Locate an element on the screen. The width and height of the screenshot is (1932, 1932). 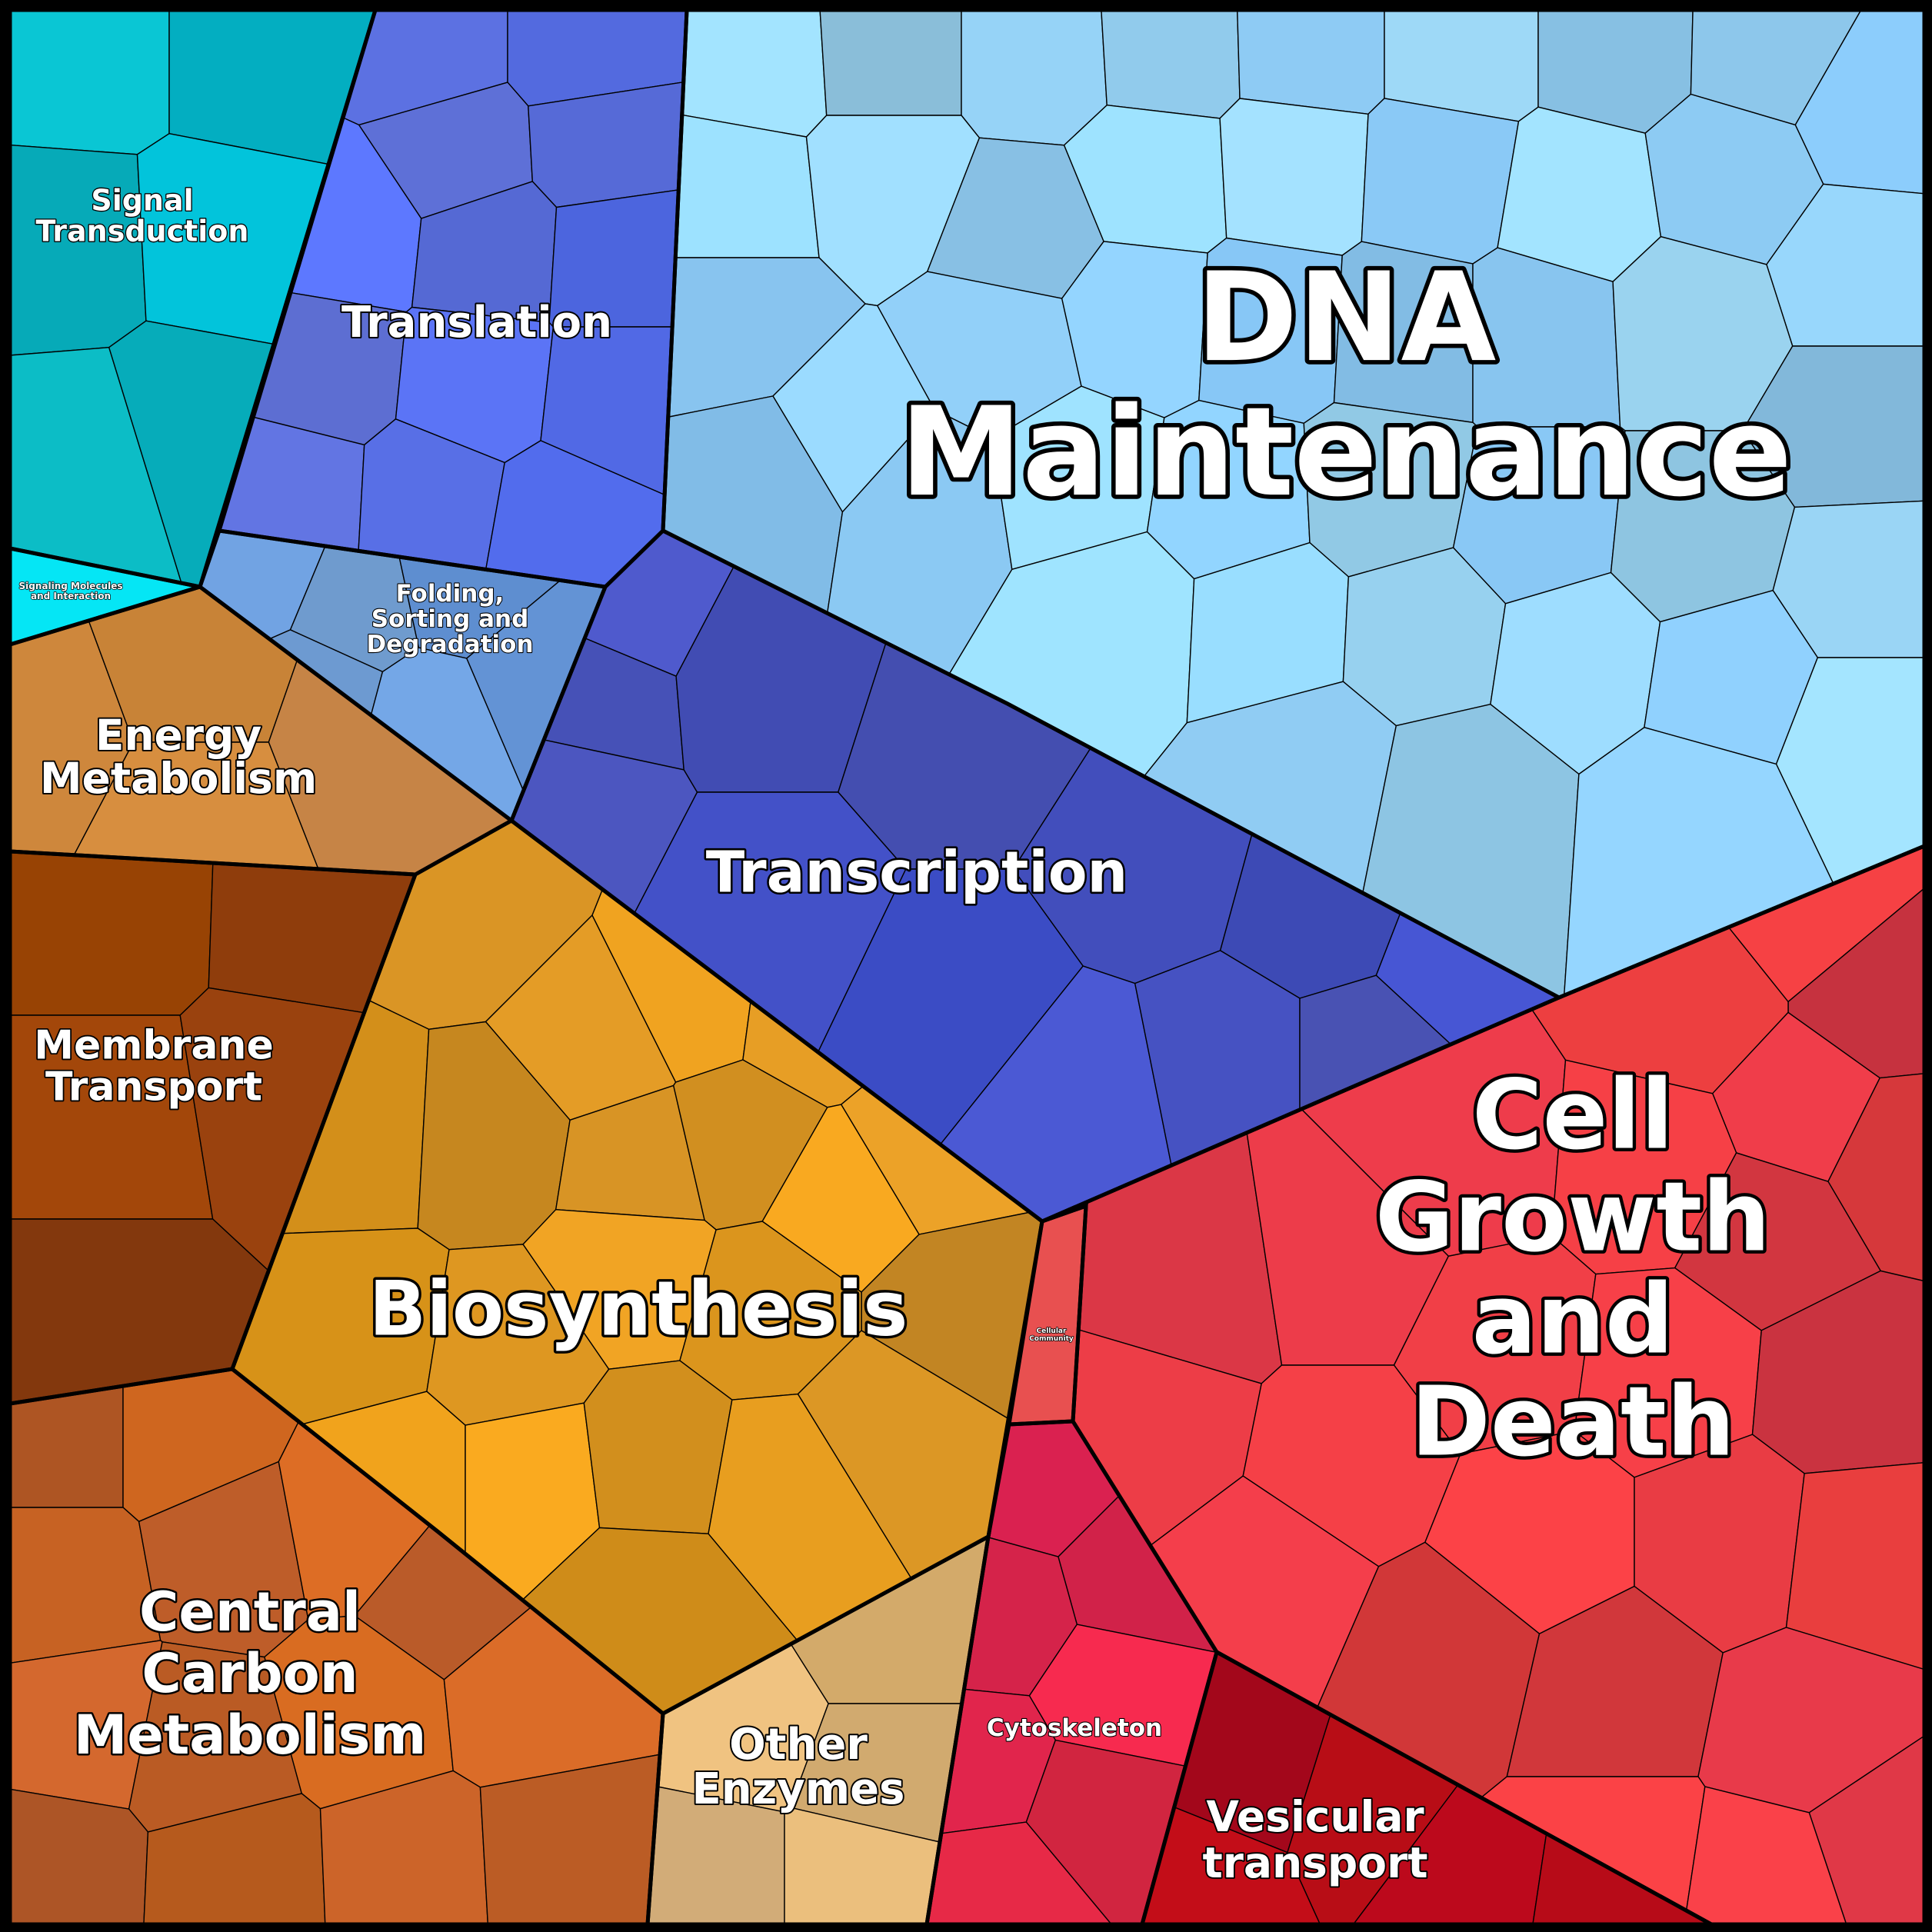
label-line: Central is located at coordinates (250, 1612).